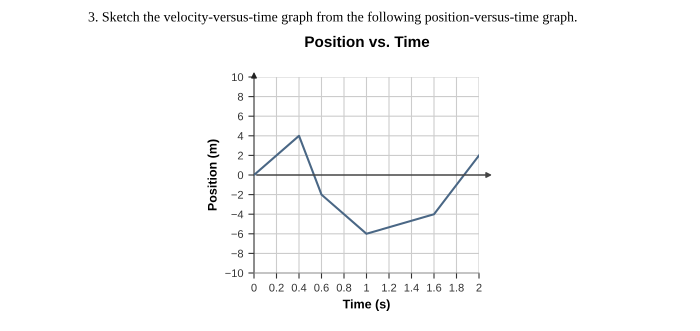 The image size is (700, 331). Describe the element at coordinates (299, 288) in the screenshot. I see `x-tick-label: 0.4` at that location.